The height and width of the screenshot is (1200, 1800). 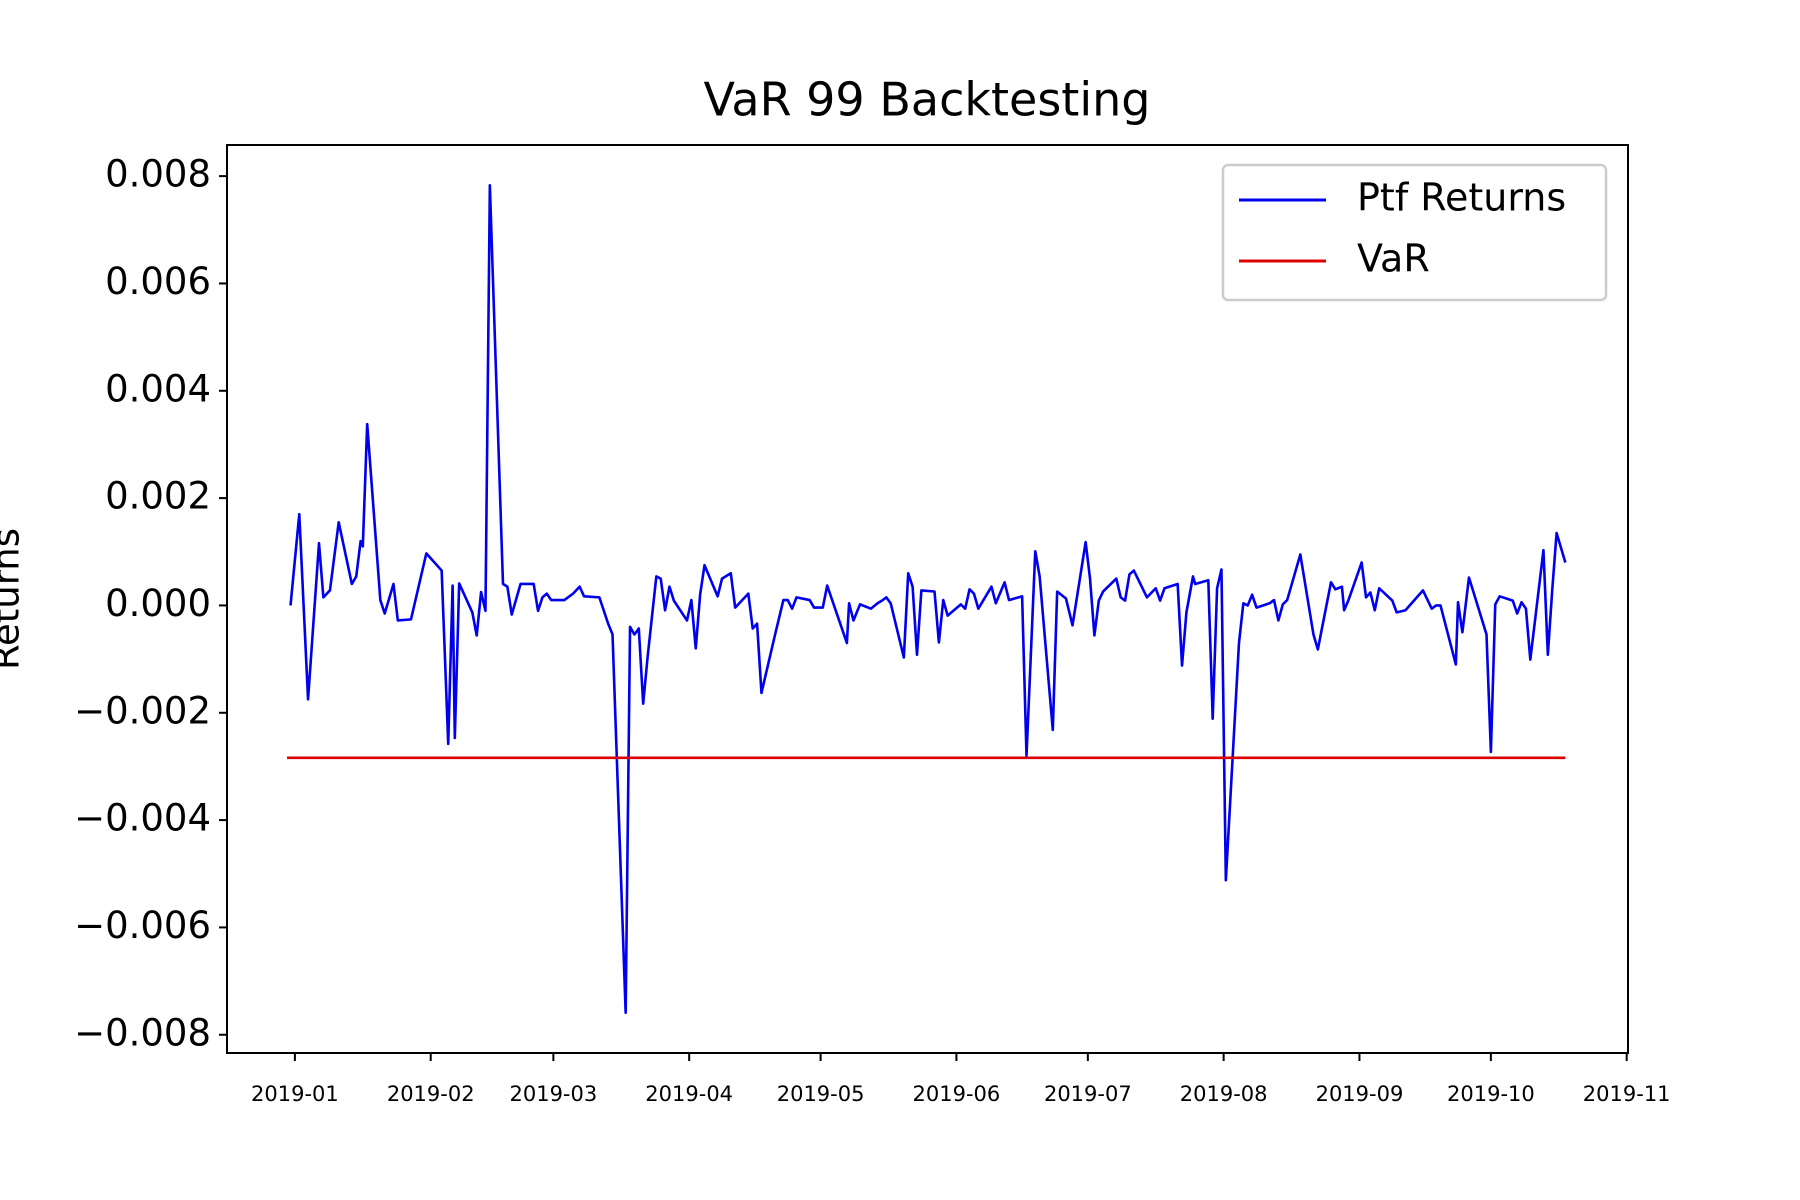 I want to click on x-tick-label: 2019-03, so click(x=553, y=1094).